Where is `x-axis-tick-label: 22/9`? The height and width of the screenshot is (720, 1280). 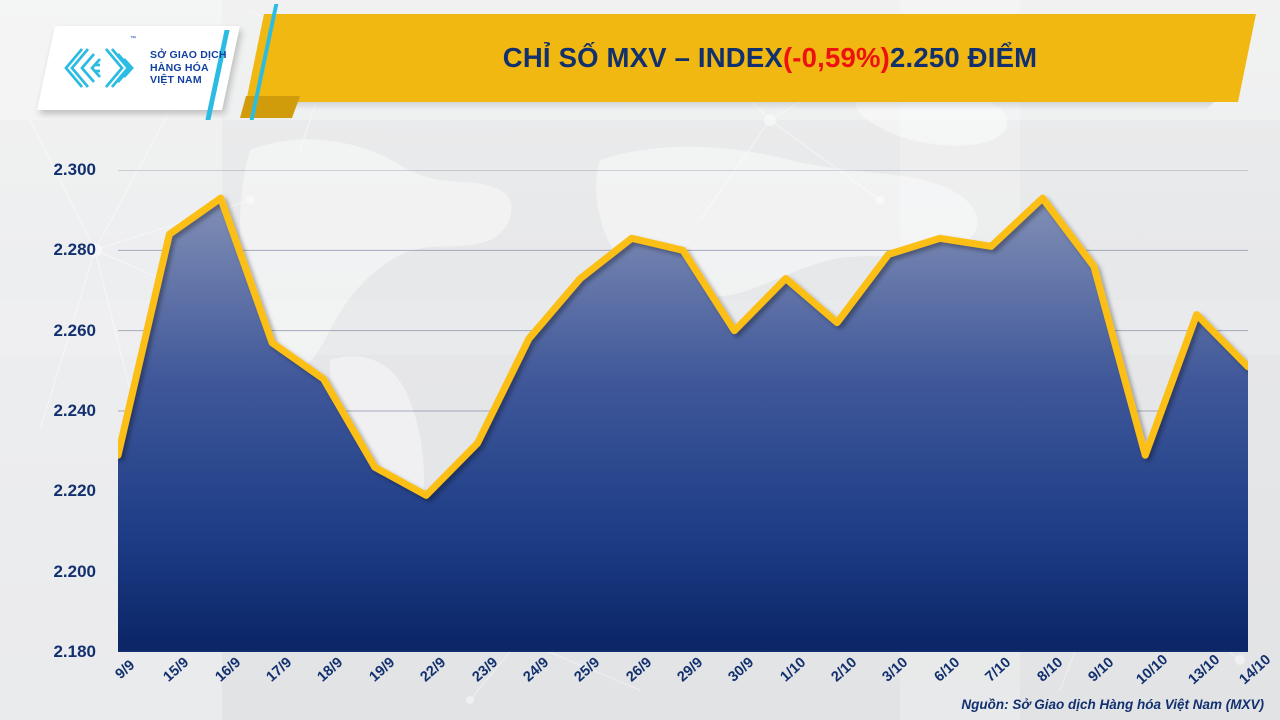 x-axis-tick-label: 22/9 is located at coordinates (433, 670).